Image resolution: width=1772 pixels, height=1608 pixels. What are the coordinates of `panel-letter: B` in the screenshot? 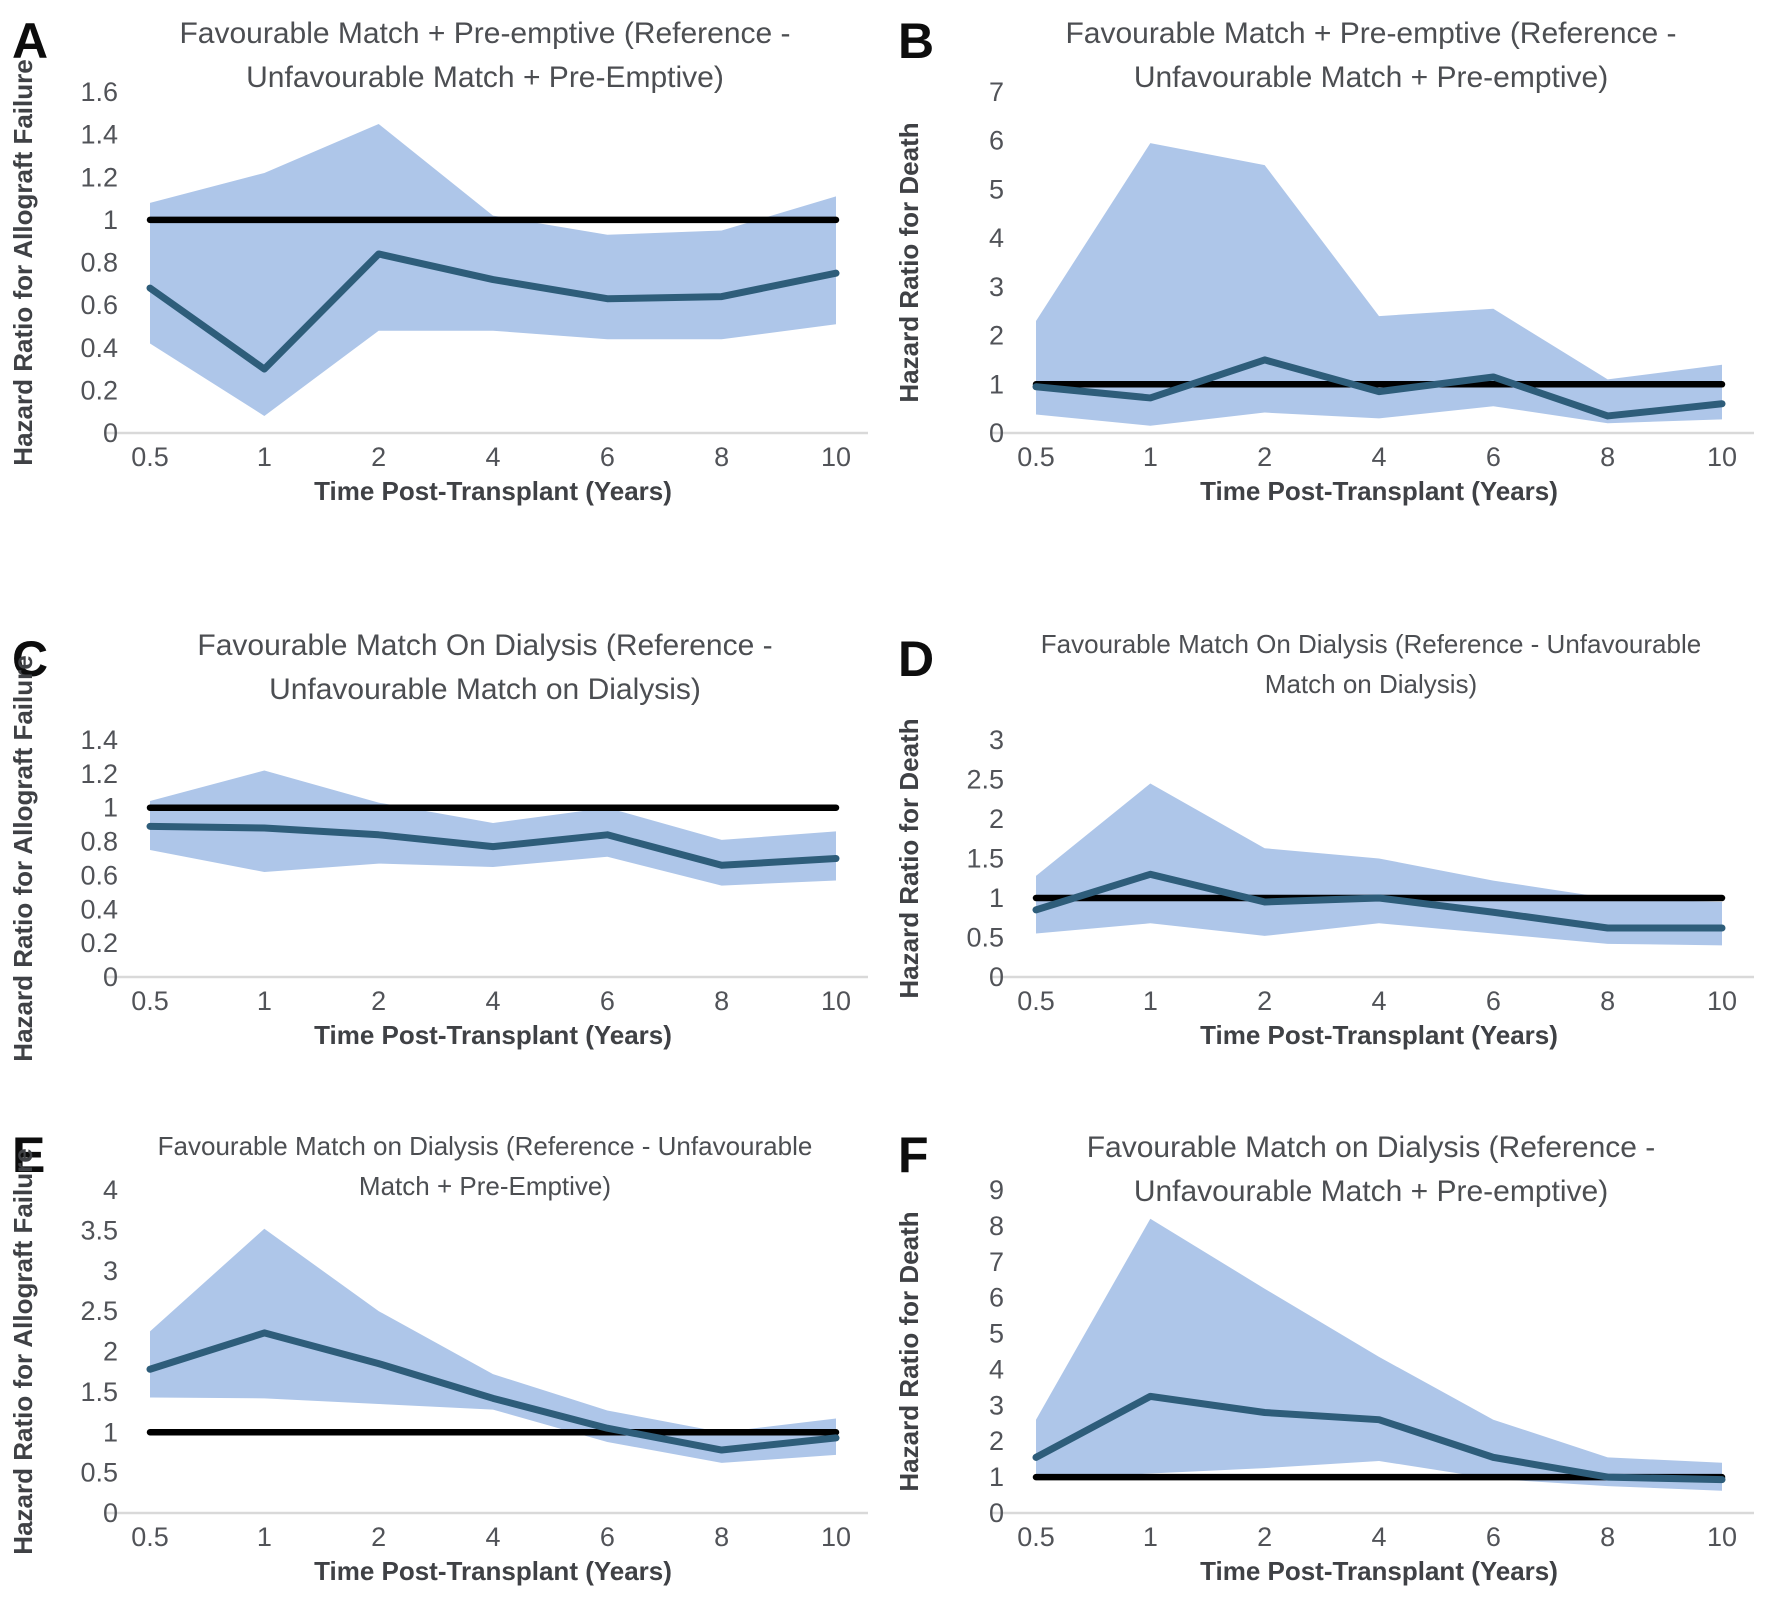 It's located at (916, 41).